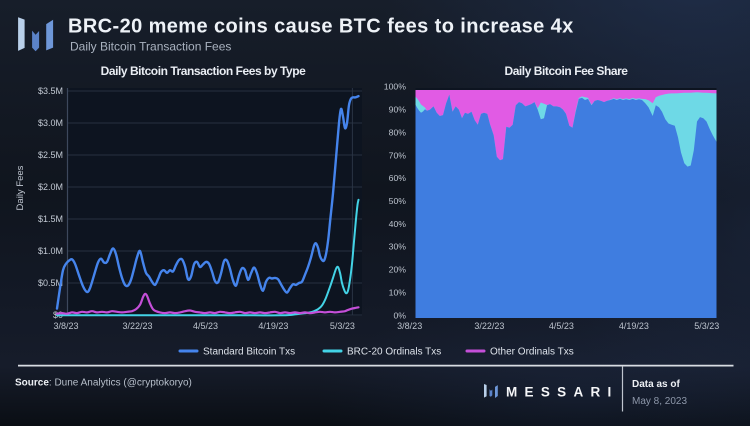 The width and height of the screenshot is (750, 426). I want to click on svg-text: Daily Fees, so click(20, 187).